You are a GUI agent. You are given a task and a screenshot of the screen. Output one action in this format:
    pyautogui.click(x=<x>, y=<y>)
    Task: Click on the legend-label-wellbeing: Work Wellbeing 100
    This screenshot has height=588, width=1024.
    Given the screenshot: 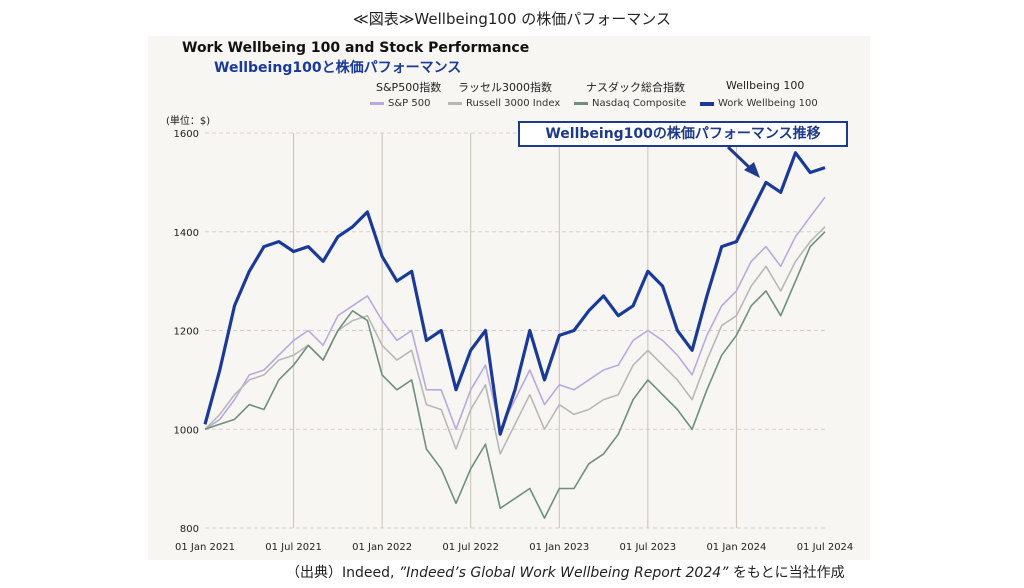 What is the action you would take?
    pyautogui.click(x=768, y=103)
    